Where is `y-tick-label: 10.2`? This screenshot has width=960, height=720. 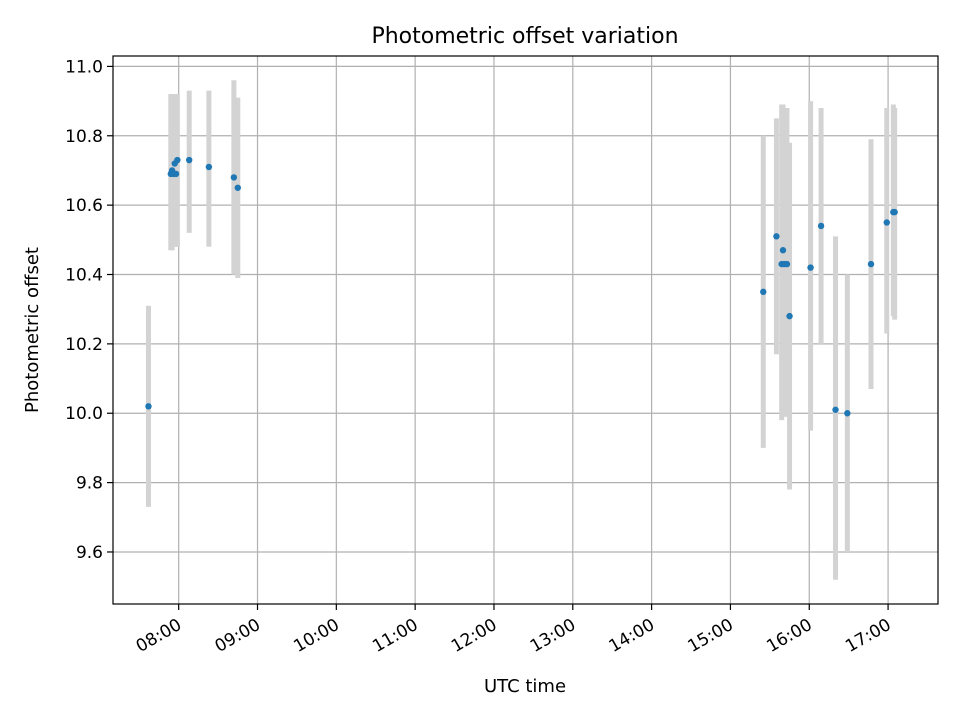 y-tick-label: 10.2 is located at coordinates (84, 345).